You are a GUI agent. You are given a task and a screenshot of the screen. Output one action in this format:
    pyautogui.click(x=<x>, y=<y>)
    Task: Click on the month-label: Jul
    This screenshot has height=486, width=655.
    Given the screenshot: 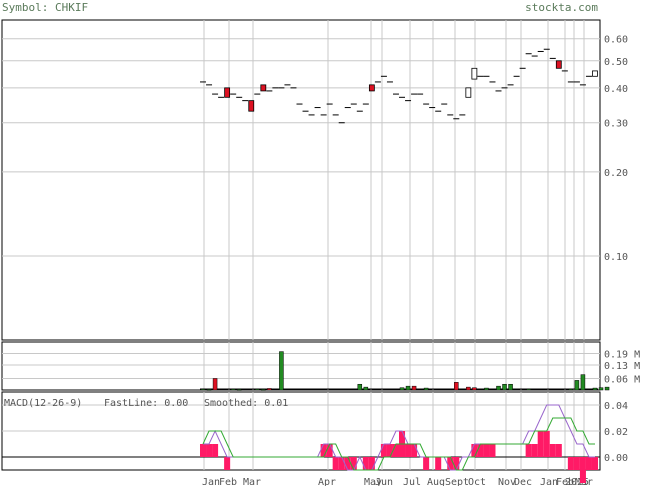 What is the action you would take?
    pyautogui.click(x=412, y=481)
    